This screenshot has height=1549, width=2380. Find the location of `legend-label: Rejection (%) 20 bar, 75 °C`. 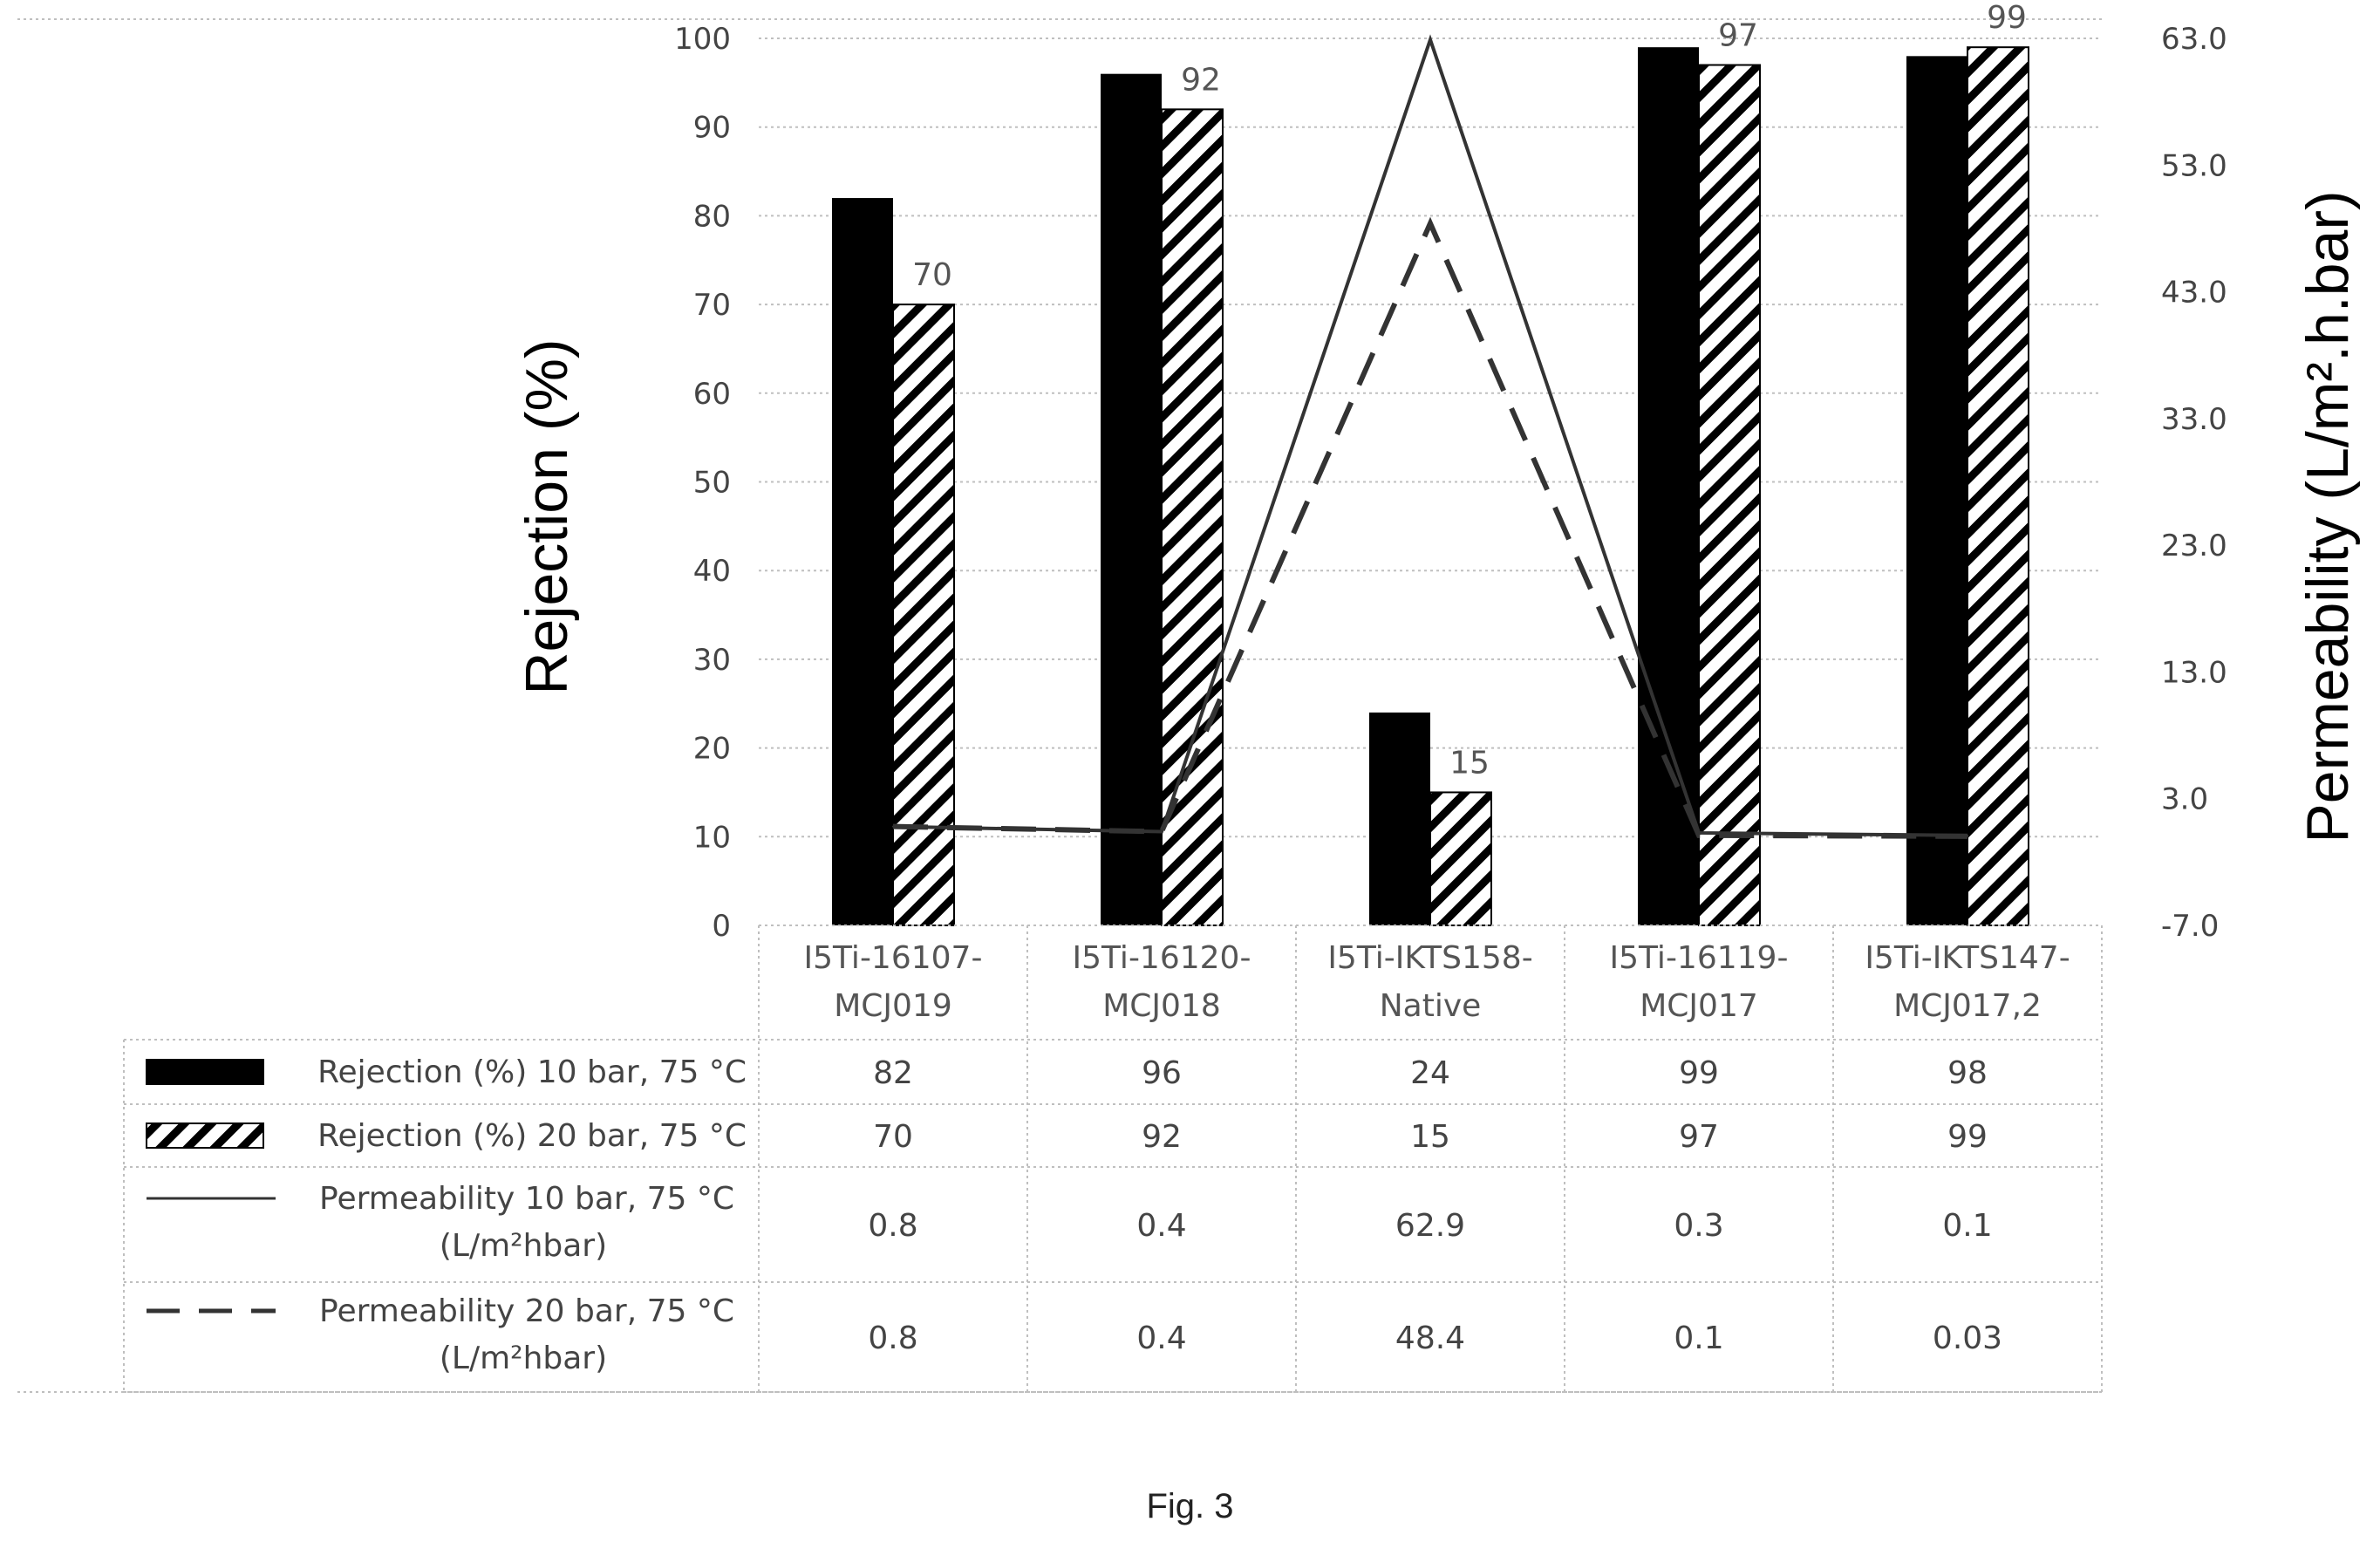

legend-label: Rejection (%) 20 bar, 75 °C is located at coordinates (532, 1136).